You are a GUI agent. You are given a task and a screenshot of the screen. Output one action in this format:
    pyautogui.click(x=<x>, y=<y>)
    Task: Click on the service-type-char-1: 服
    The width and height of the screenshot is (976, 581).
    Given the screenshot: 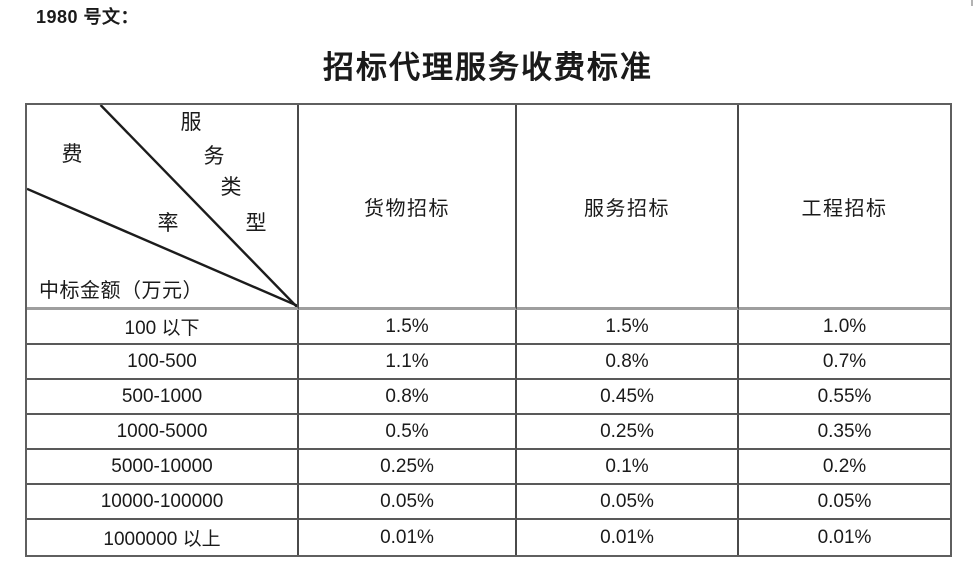 What is the action you would take?
    pyautogui.click(x=191, y=122)
    